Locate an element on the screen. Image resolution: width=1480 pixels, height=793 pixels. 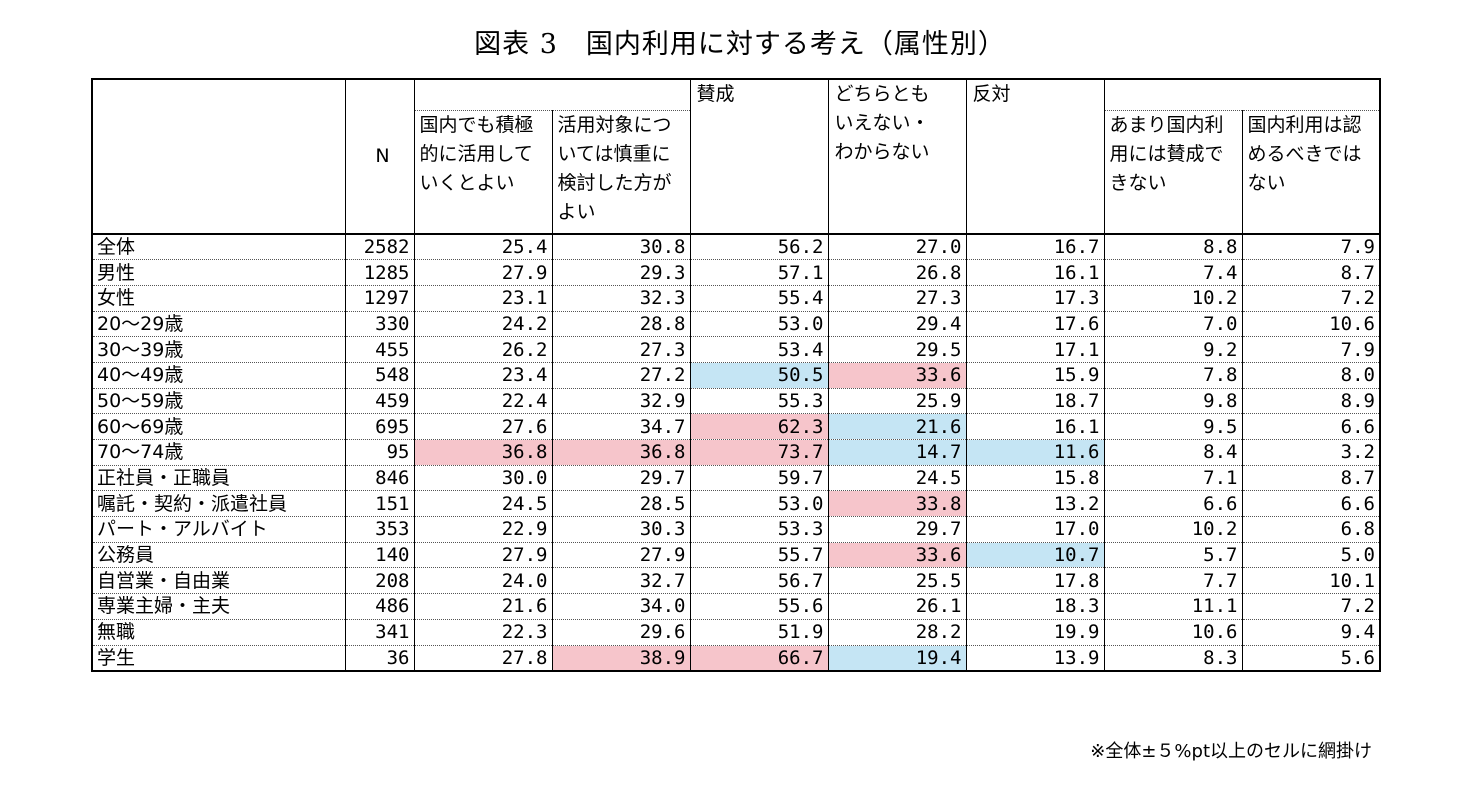
row-value: 5.7 is located at coordinates (1173, 555).